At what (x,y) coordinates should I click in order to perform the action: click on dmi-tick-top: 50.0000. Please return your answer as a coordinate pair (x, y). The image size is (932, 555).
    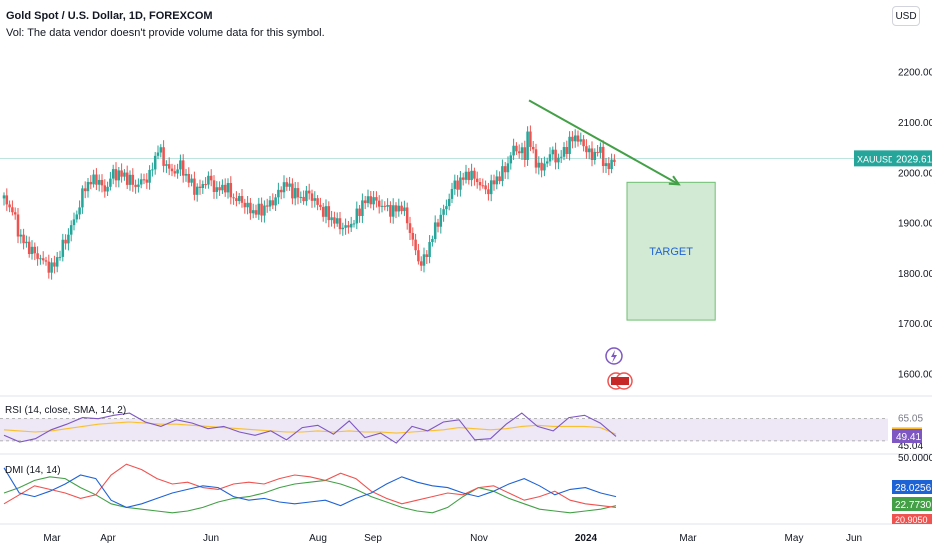
    Looking at the image, I should click on (915, 458).